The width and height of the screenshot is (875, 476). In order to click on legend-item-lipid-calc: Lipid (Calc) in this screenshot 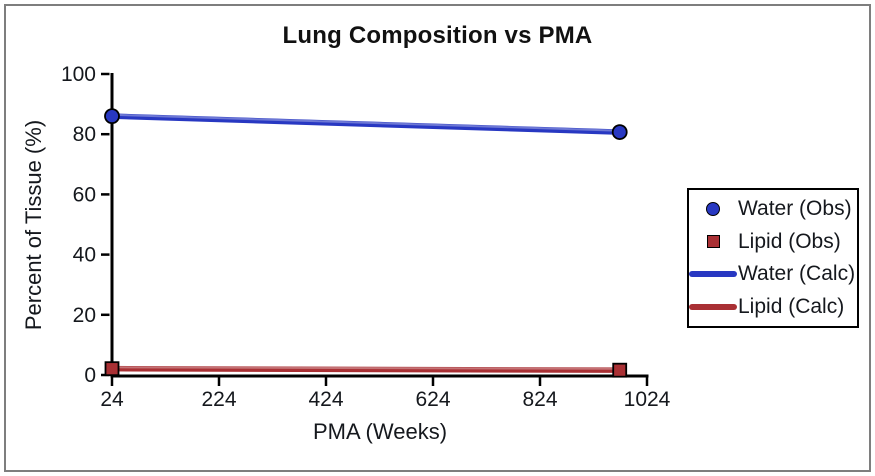, I will do `click(773, 307)`.